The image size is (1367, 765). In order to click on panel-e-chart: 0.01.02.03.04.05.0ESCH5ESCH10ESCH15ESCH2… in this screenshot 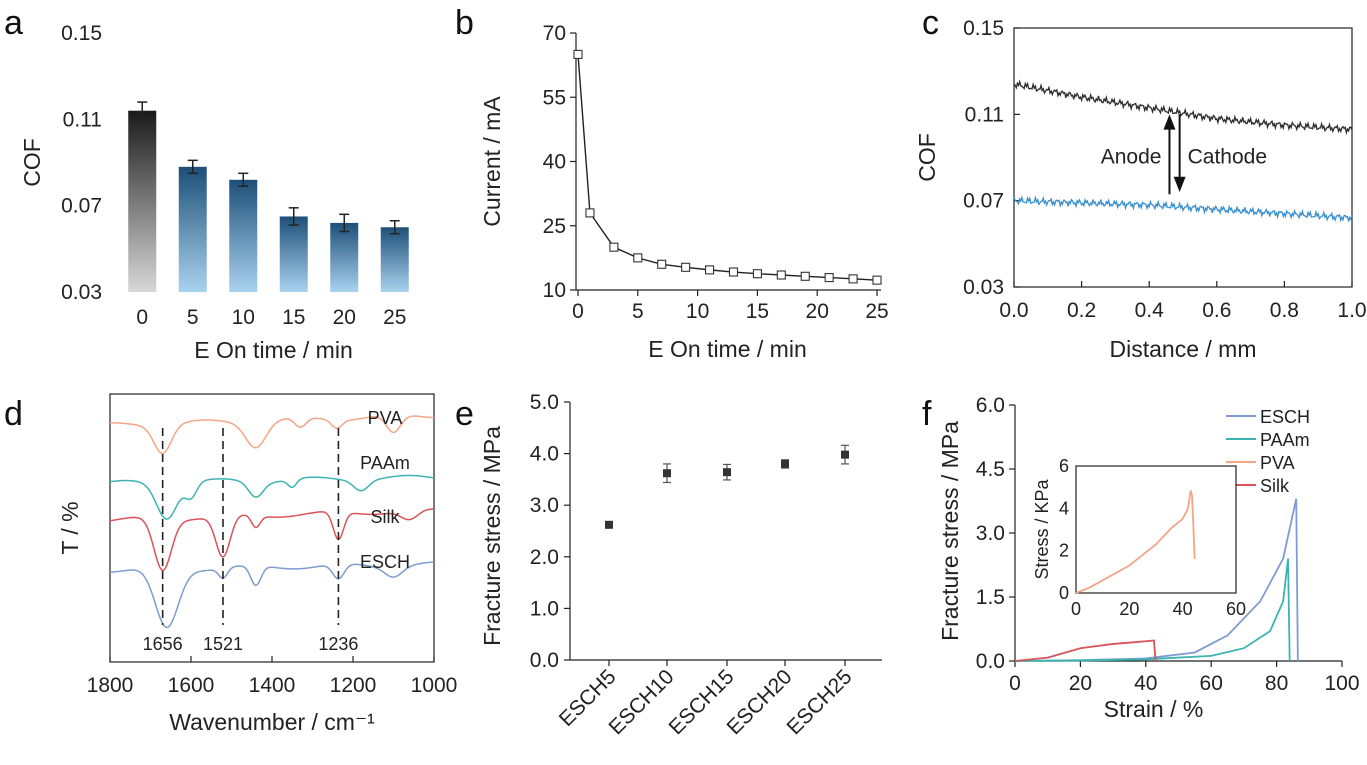, I will do `click(680, 565)`.